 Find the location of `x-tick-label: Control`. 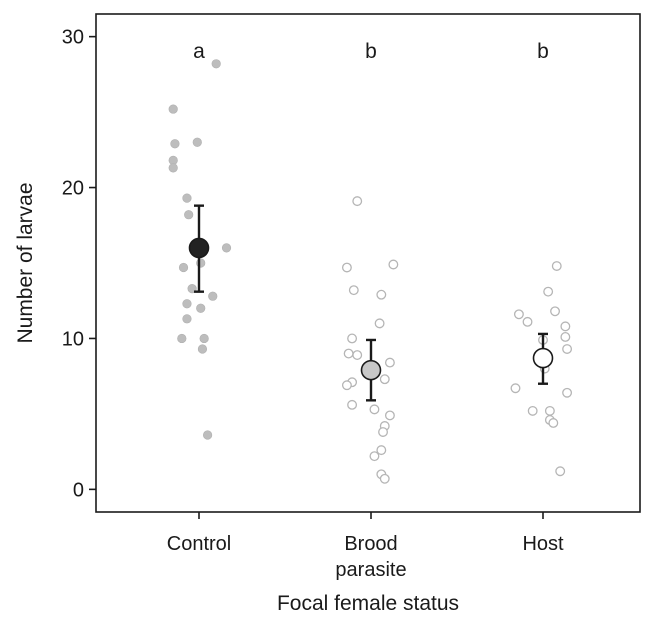

x-tick-label: Control is located at coordinates (199, 544).